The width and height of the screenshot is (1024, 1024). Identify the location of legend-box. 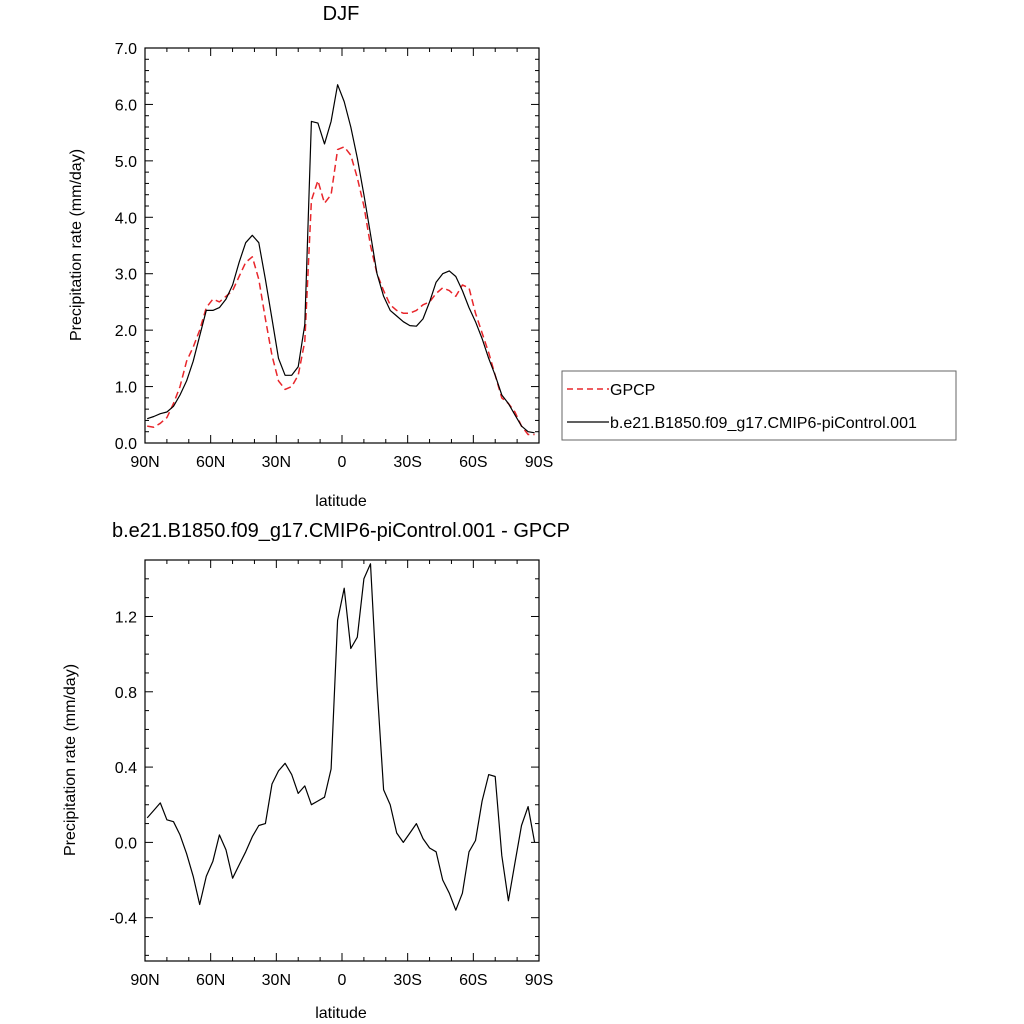
(759, 405).